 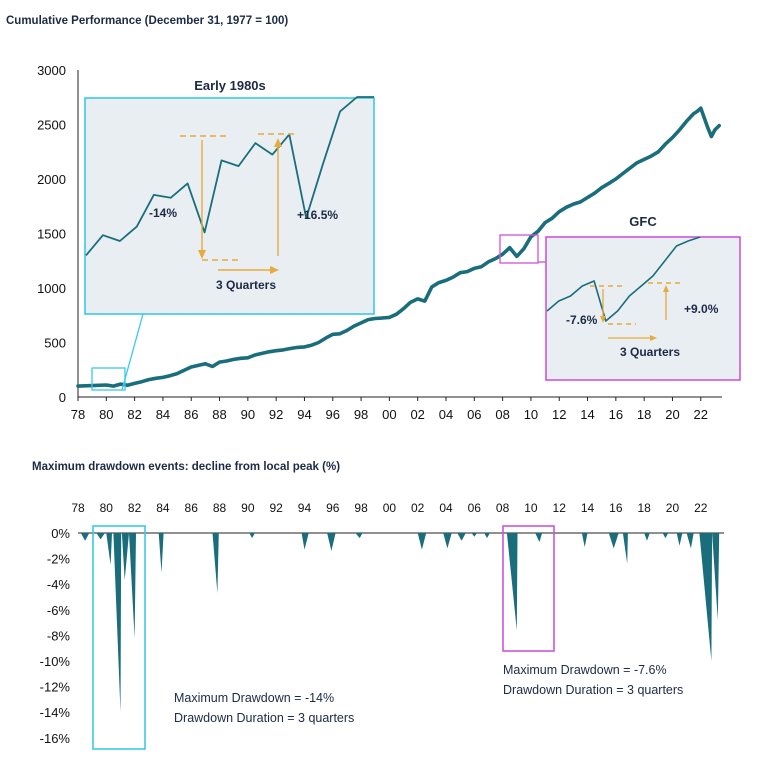 What do you see at coordinates (62, 397) in the screenshot?
I see `top-y-tick-label: 0` at bounding box center [62, 397].